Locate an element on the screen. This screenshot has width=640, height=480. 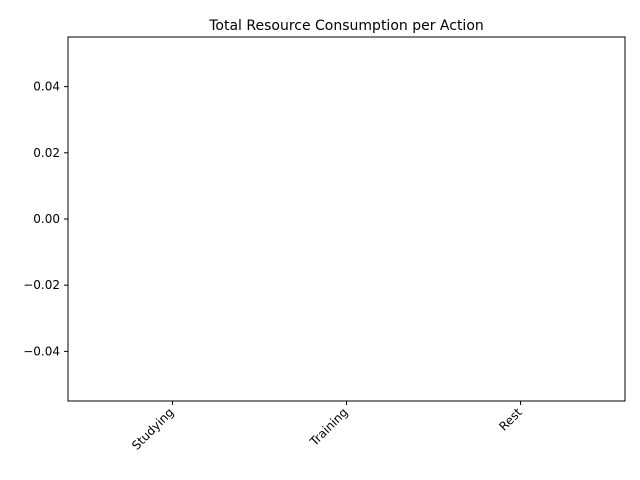
y-tick-label: 0.04 is located at coordinates (46, 87).